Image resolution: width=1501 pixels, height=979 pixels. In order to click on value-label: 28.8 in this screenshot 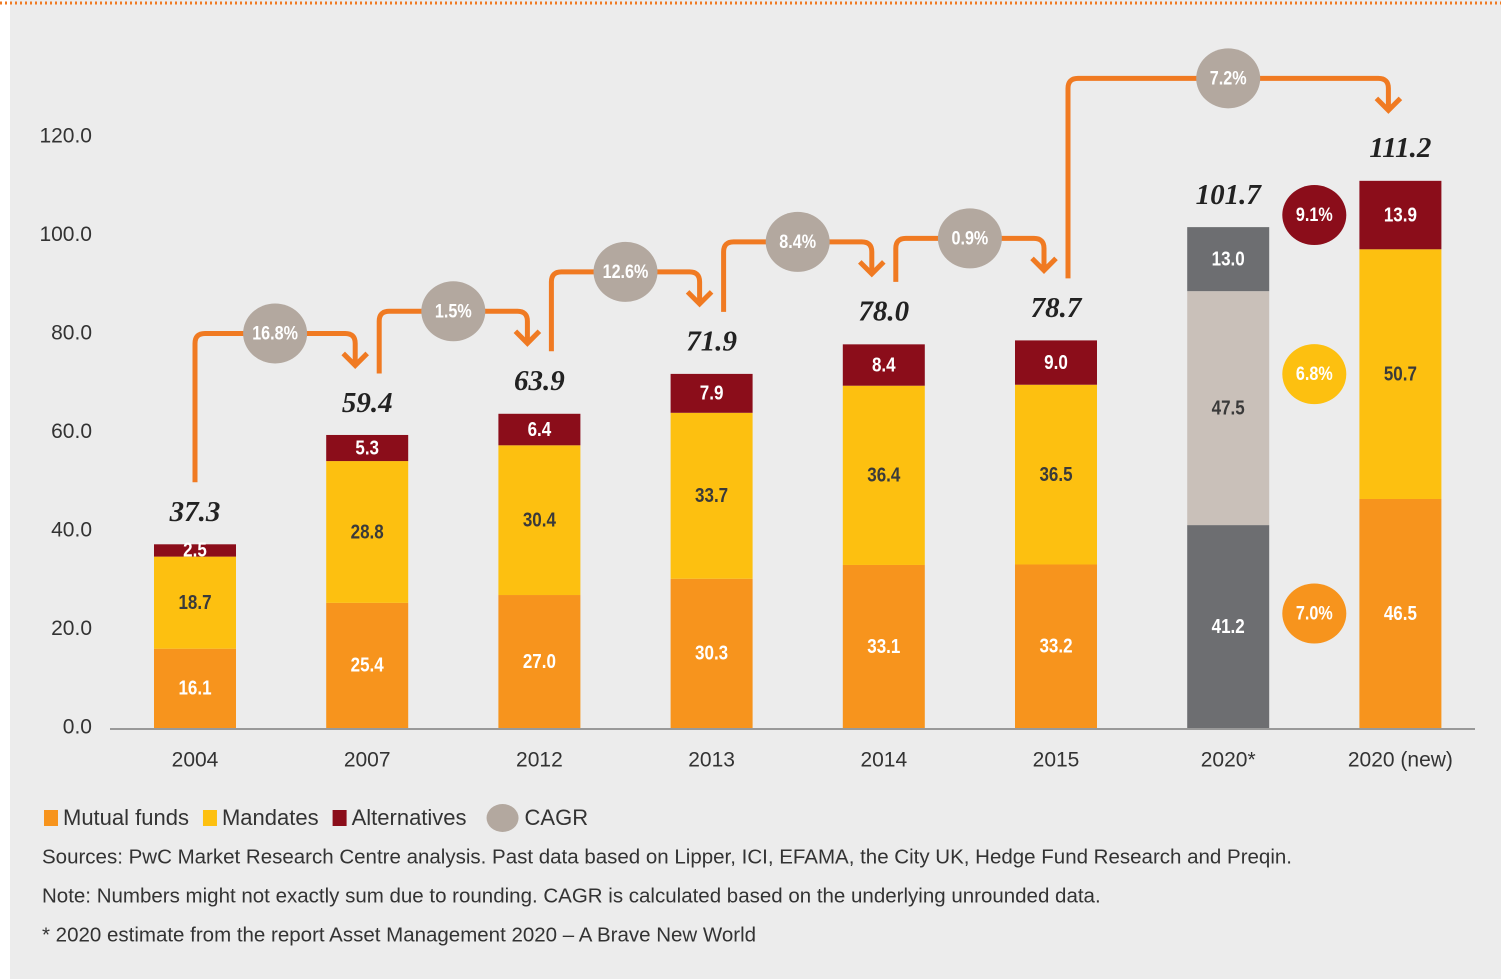, I will do `click(367, 531)`.